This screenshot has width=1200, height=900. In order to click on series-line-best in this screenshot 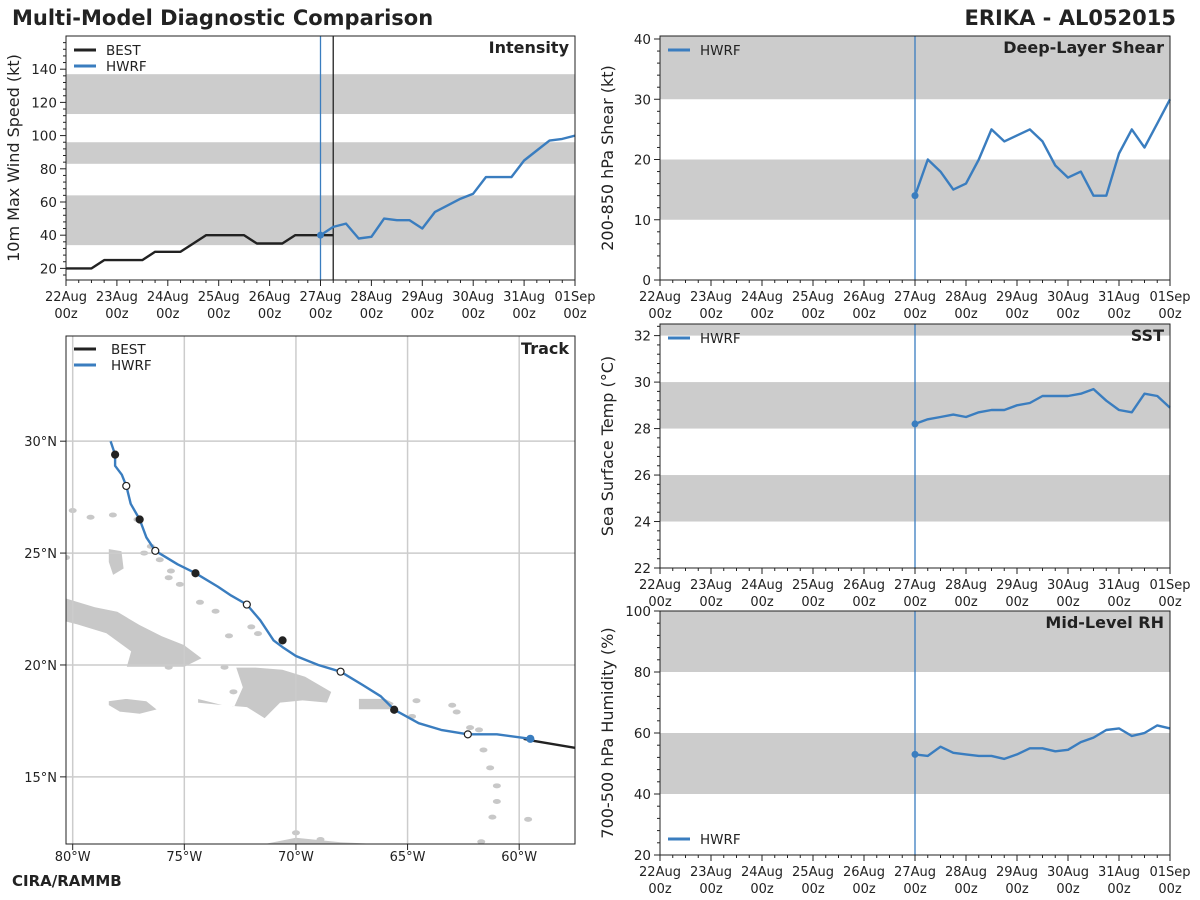, I will do `click(200, 251)`.